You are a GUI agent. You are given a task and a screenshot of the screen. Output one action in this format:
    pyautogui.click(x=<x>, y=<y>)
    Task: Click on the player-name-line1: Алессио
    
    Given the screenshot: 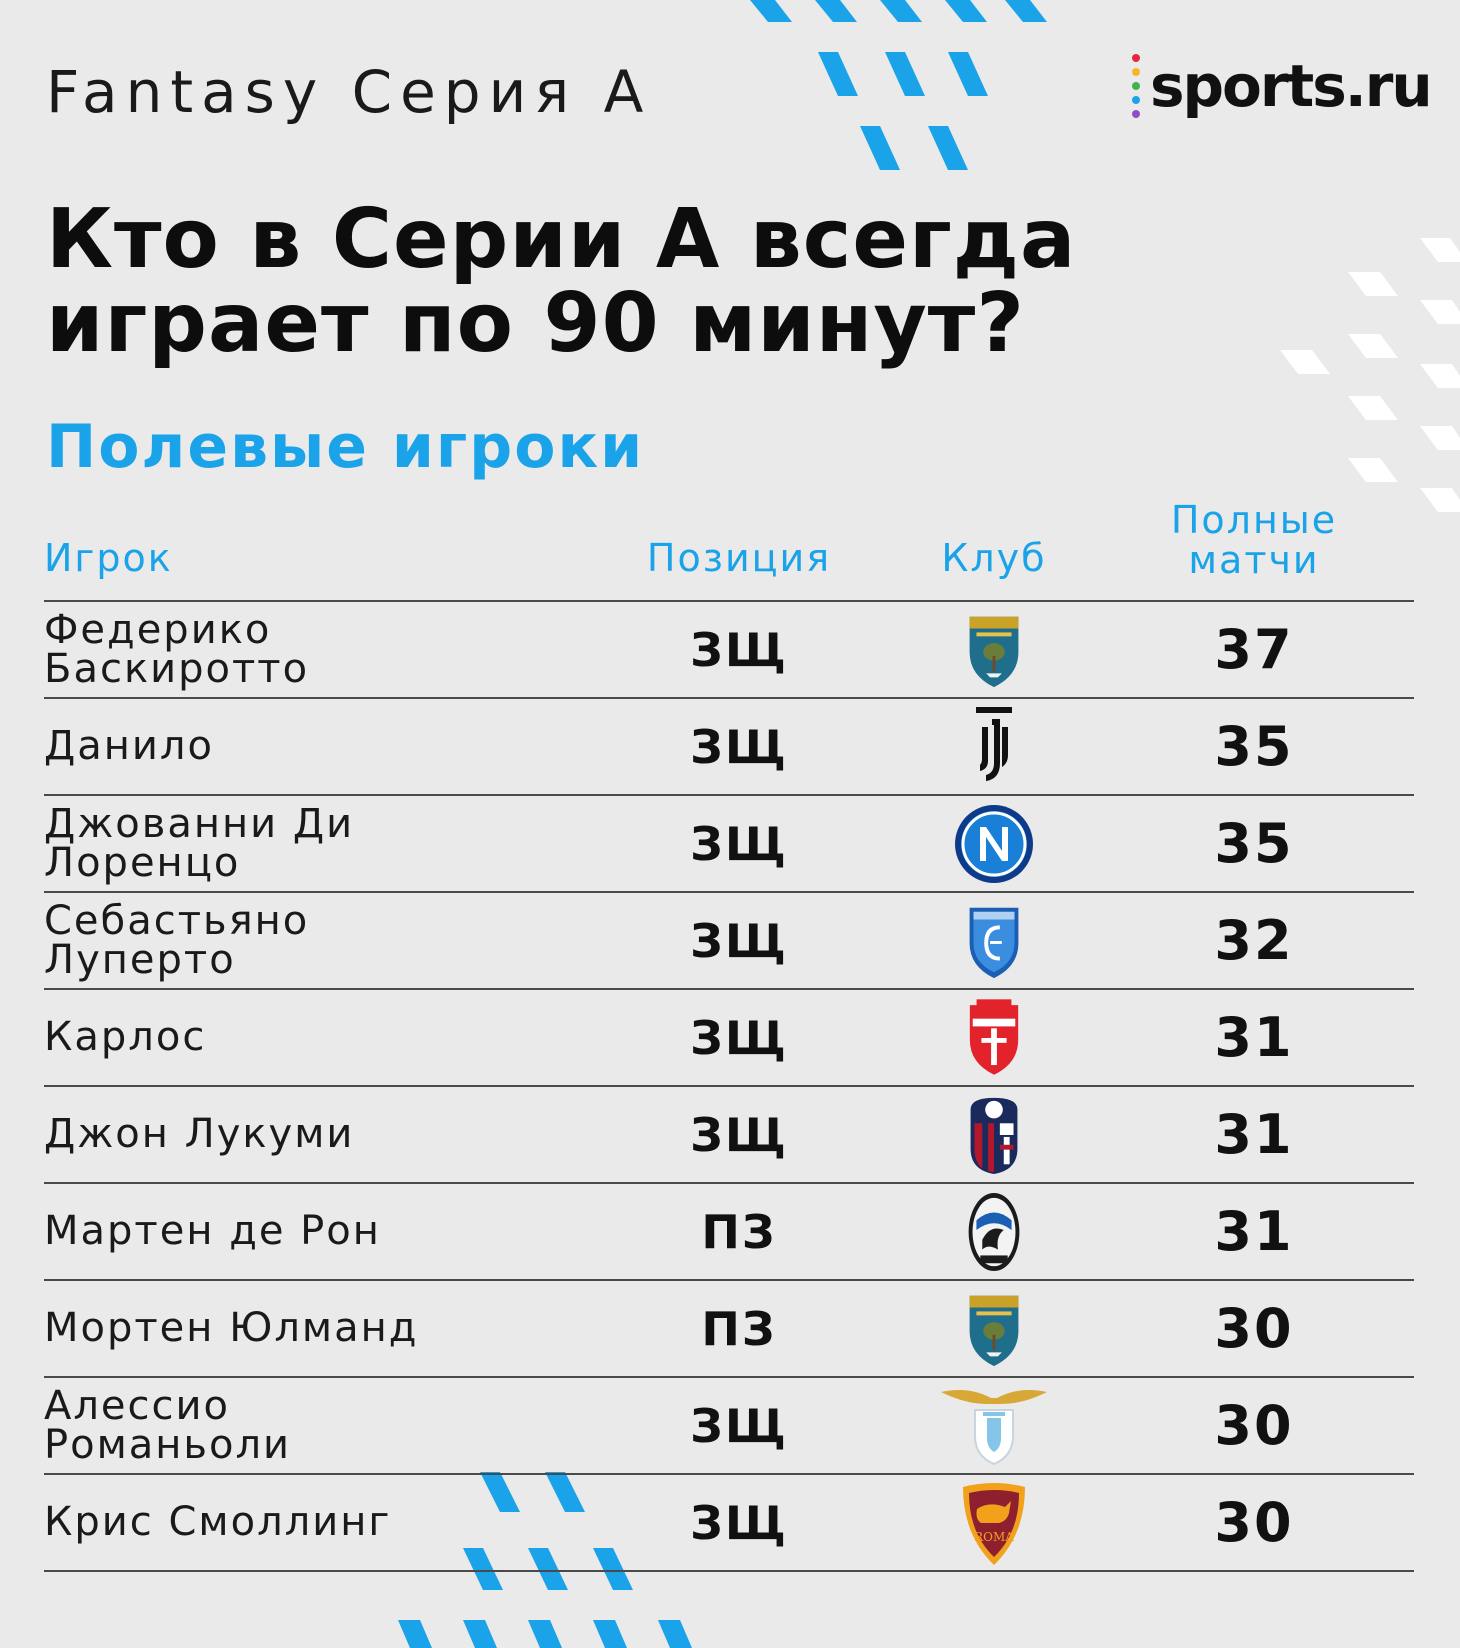 What is the action you would take?
    pyautogui.click(x=137, y=1405)
    